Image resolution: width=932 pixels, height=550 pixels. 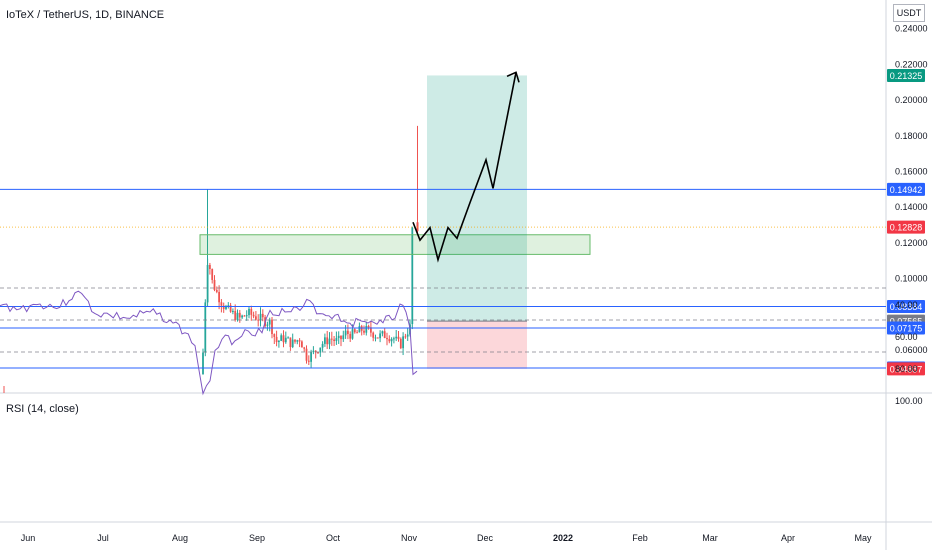 I want to click on price-tick-label: 0.10000, so click(x=911, y=279).